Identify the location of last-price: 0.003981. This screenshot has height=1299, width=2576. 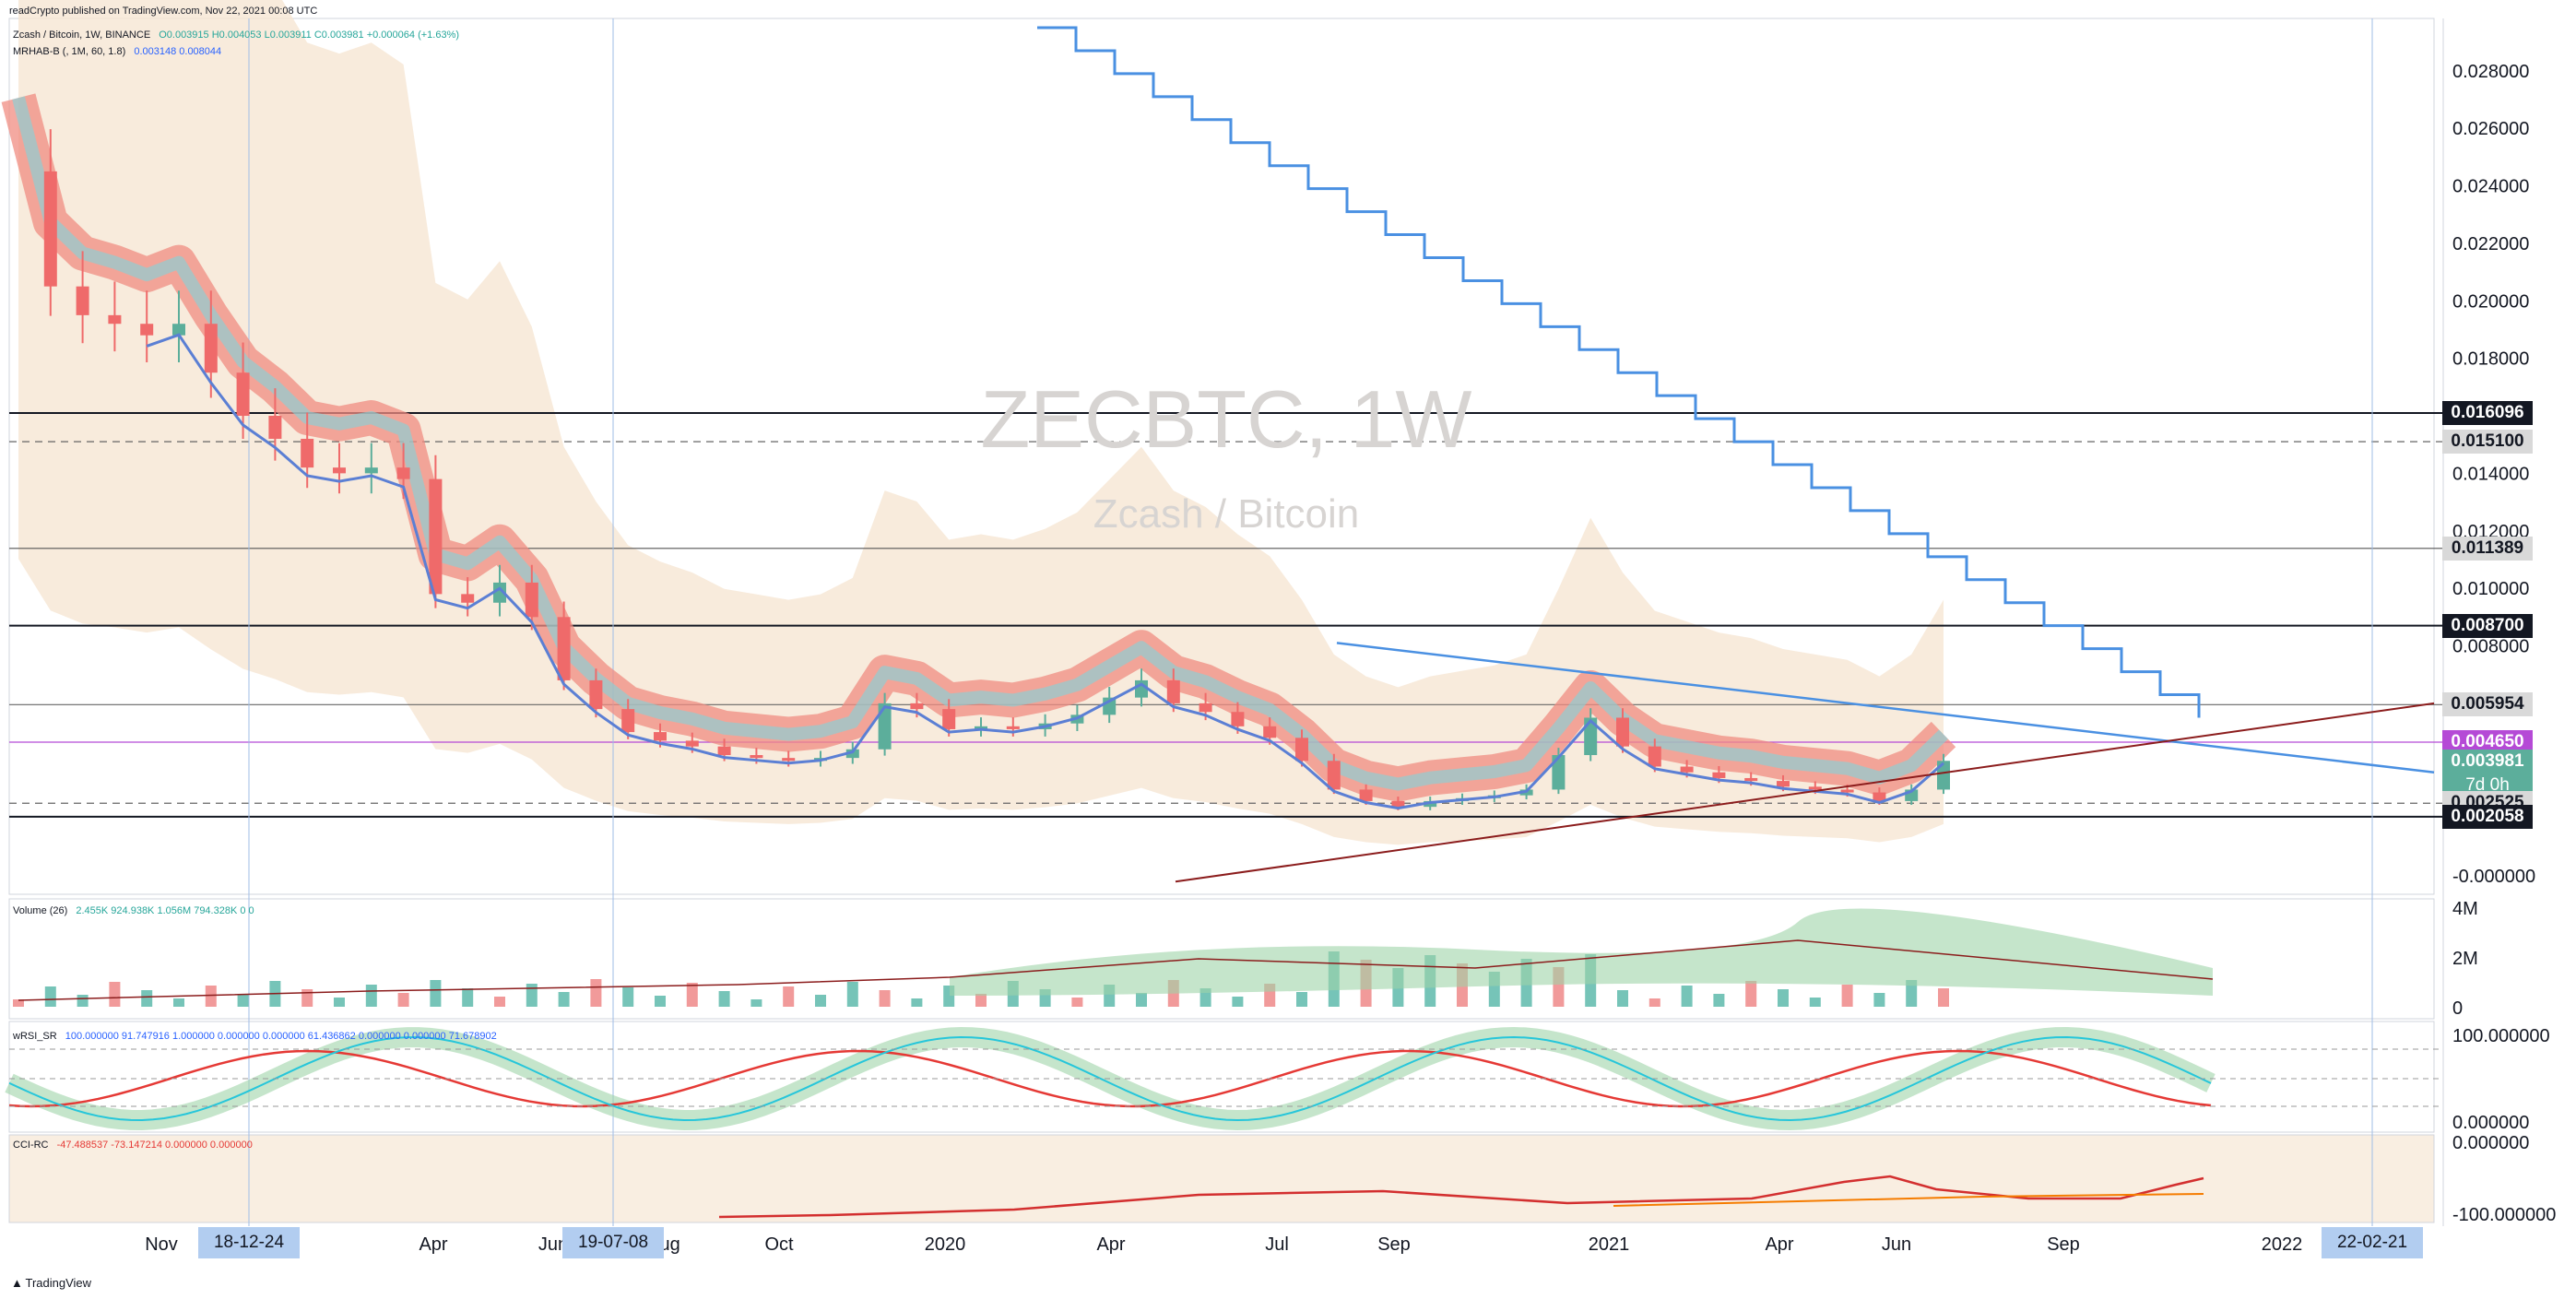
(2487, 760).